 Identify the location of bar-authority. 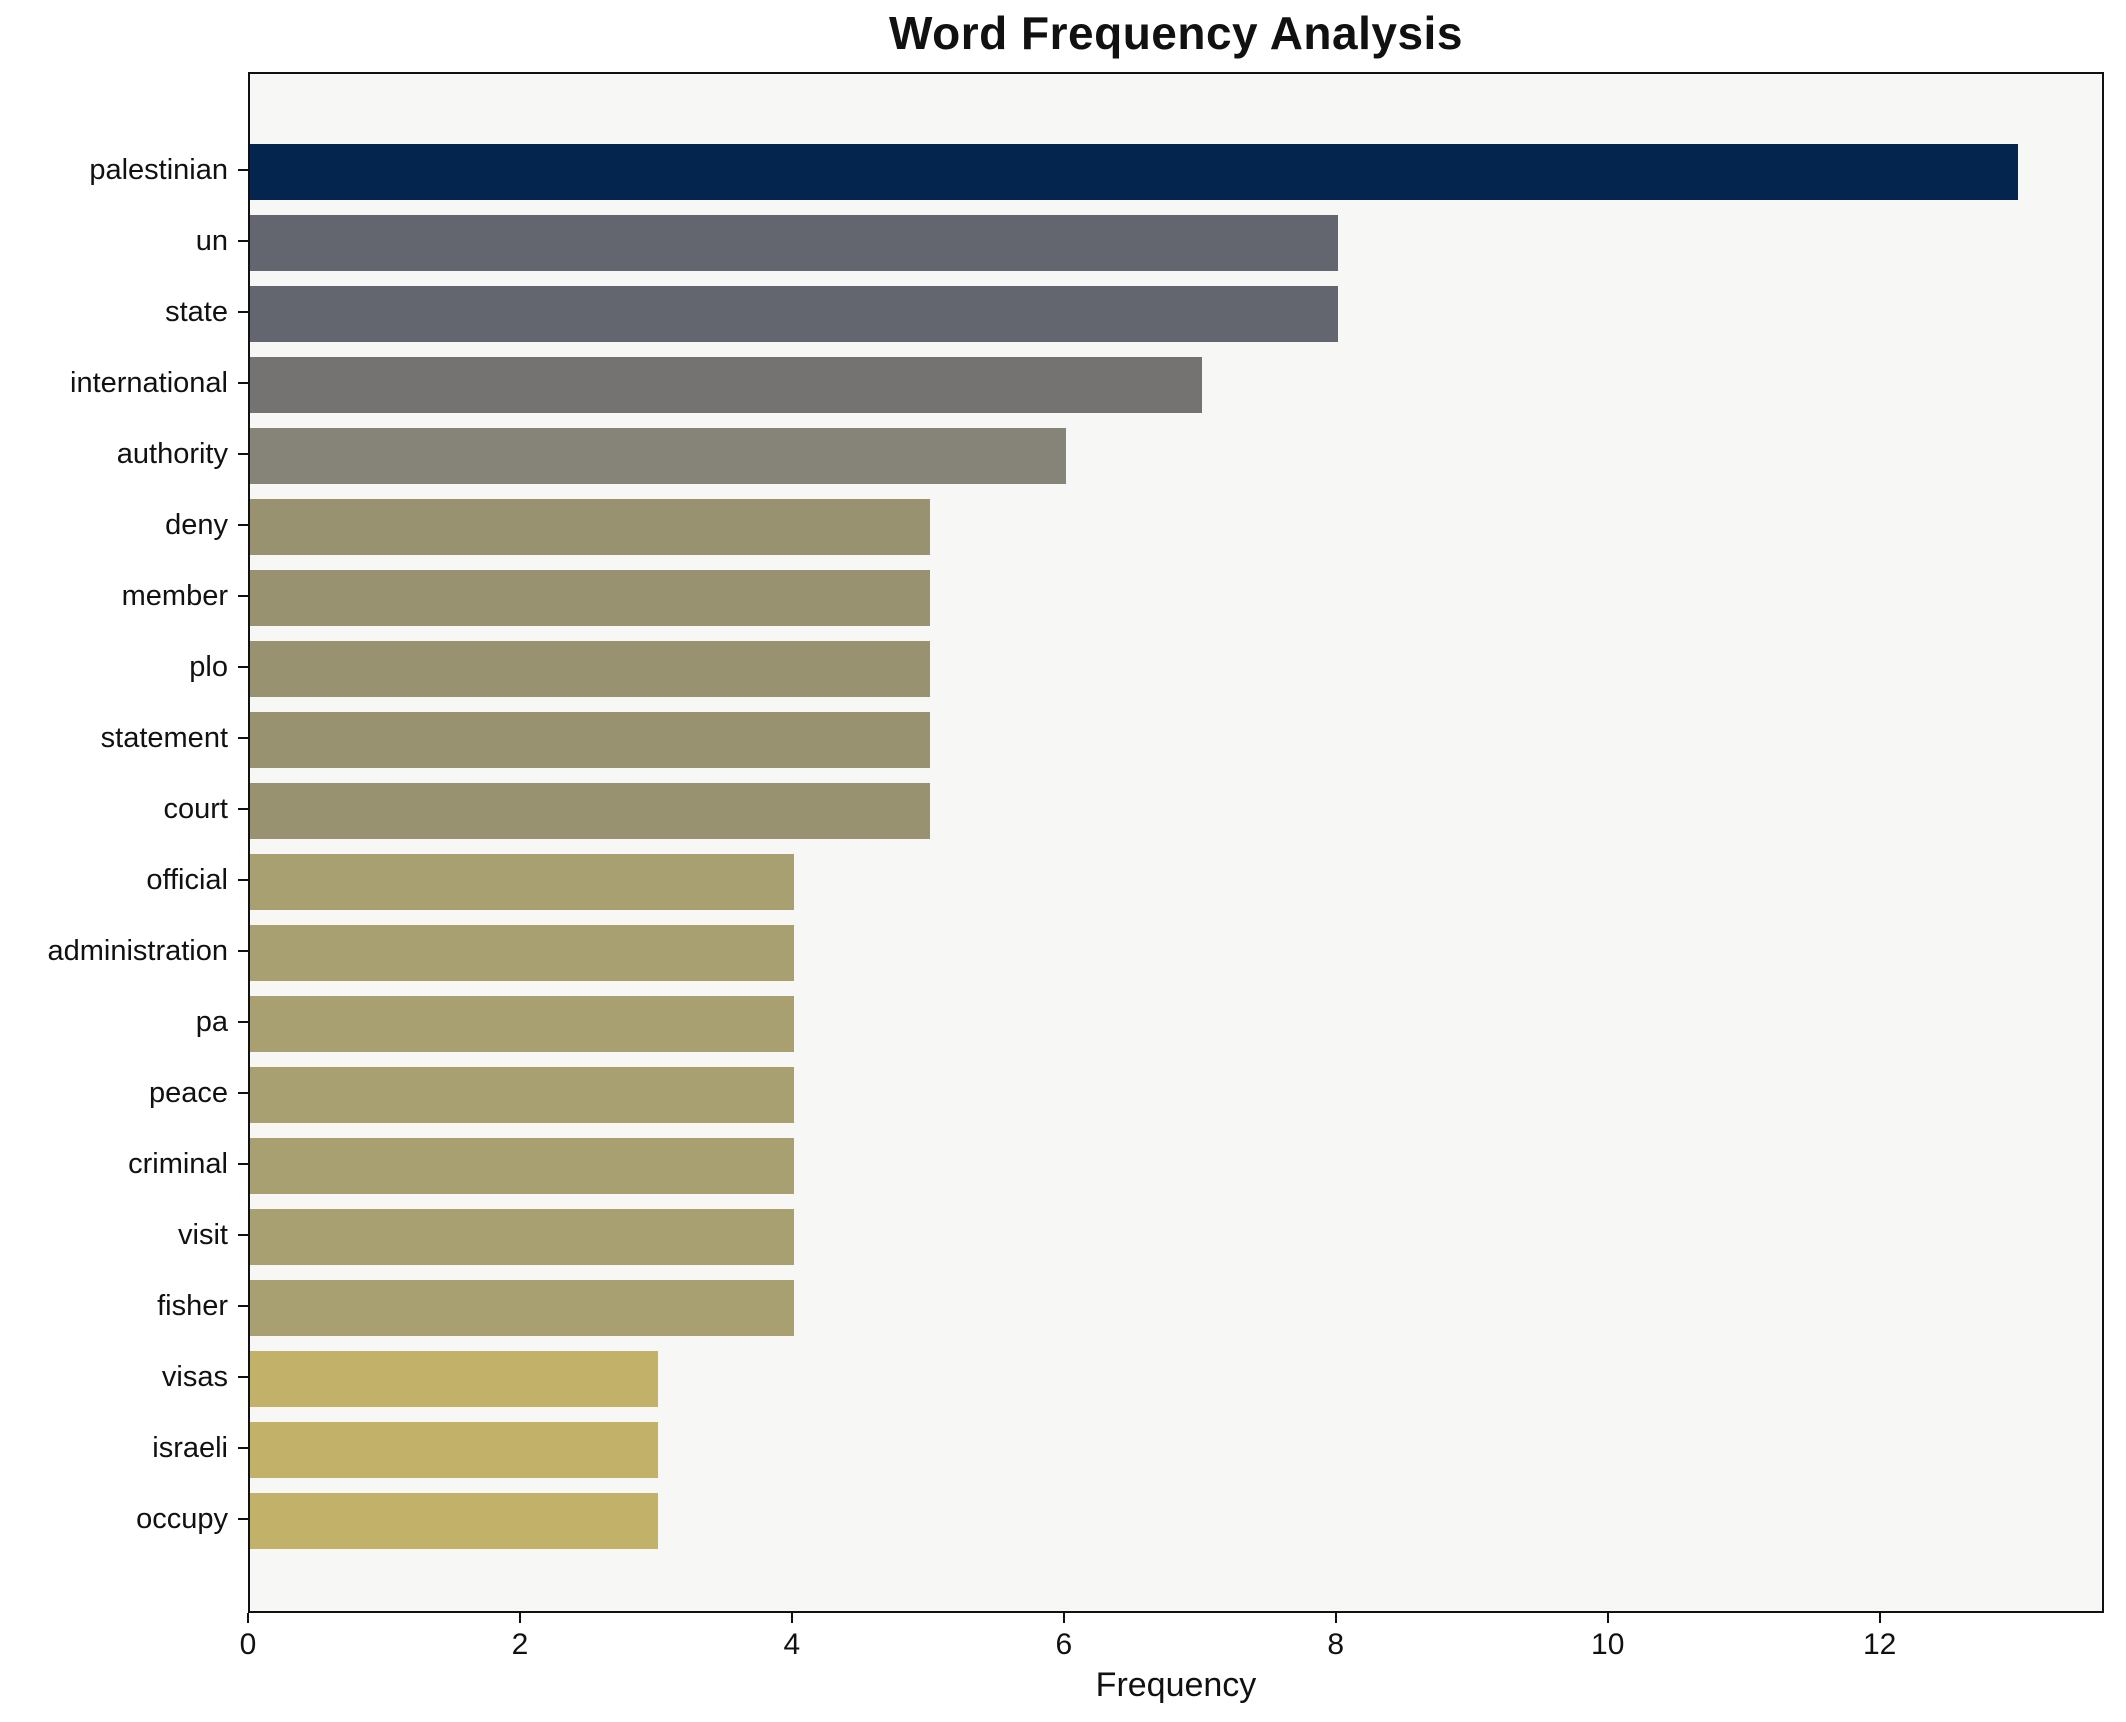
(658, 456).